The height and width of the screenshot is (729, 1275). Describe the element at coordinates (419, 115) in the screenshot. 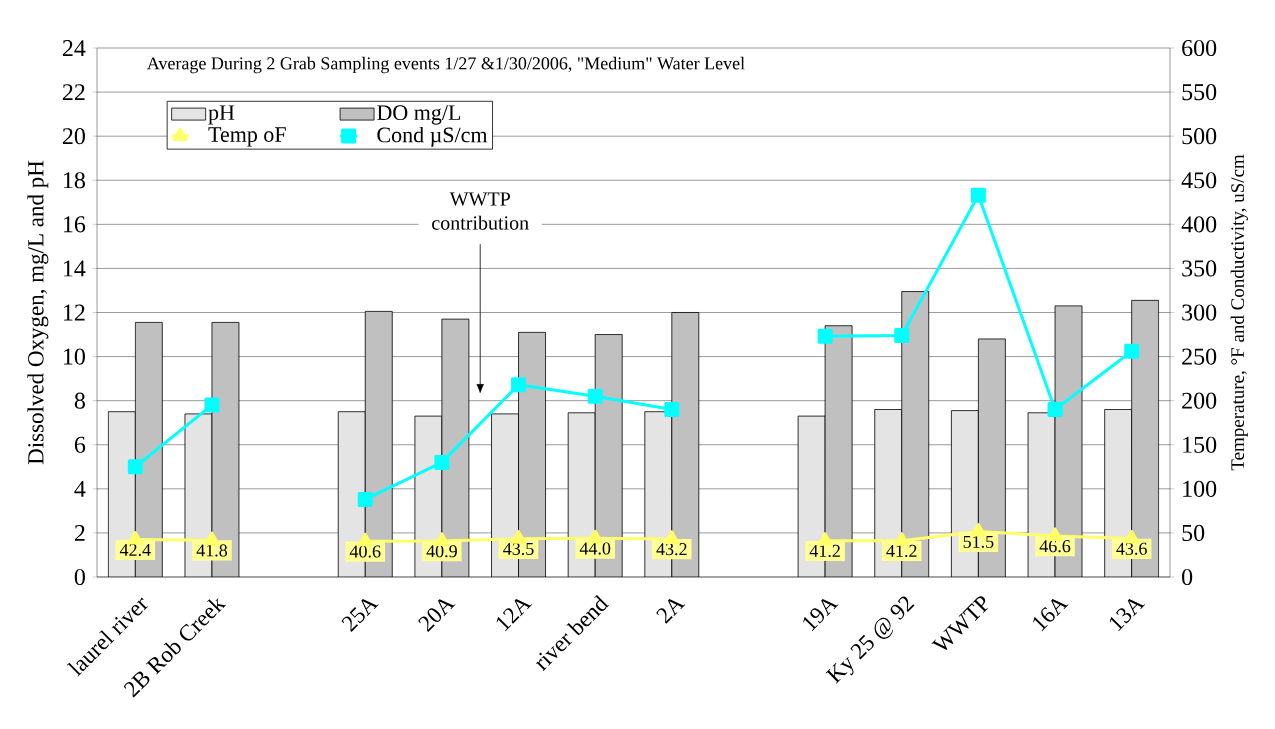

I see `legend-label: DO mg/L` at that location.